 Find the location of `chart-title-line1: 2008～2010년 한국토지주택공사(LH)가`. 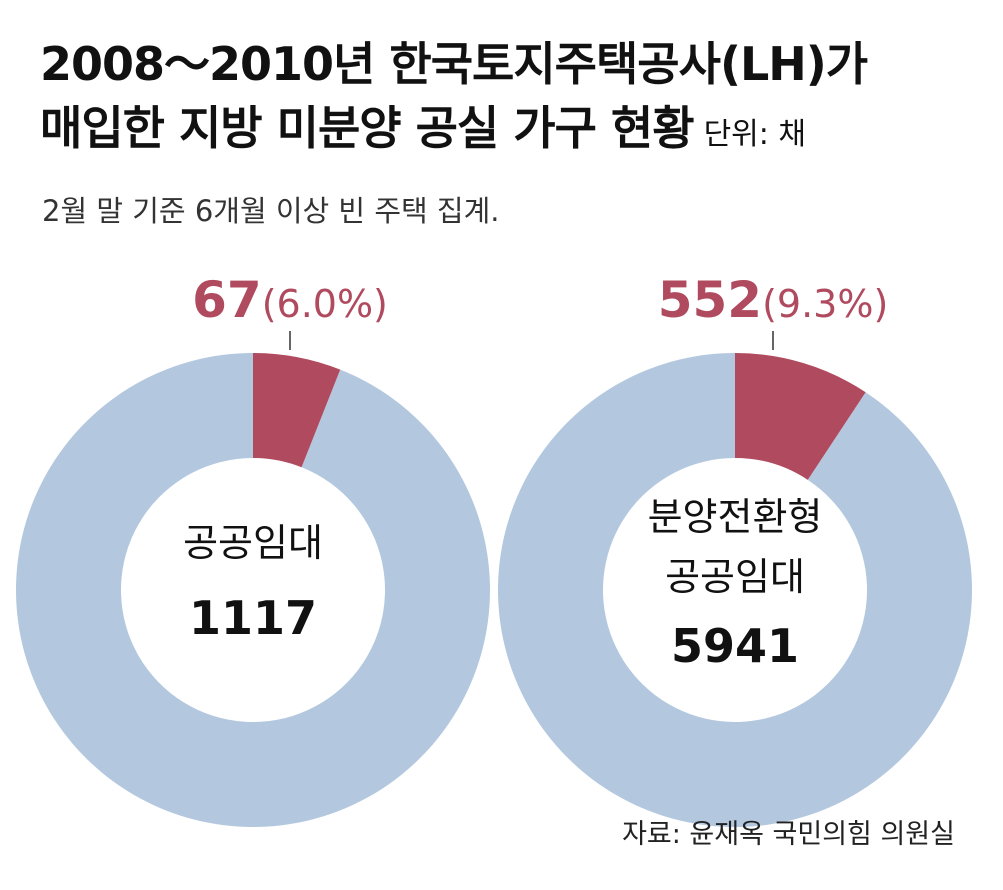

chart-title-line1: 2008～2010년 한국토지주택공사(LH)가 is located at coordinates (454, 64).